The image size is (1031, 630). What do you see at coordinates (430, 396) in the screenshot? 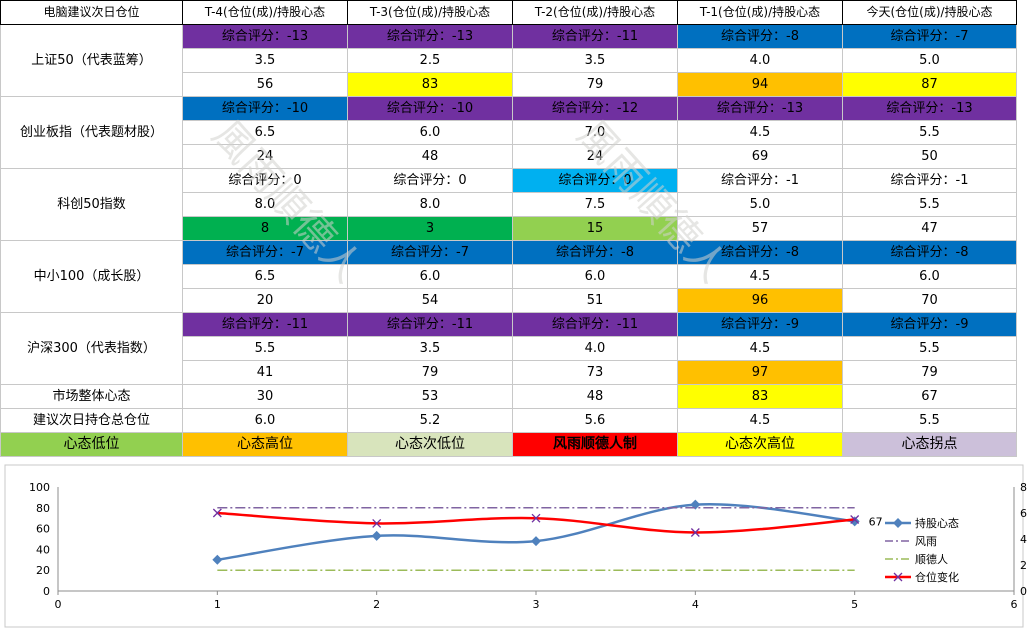
I see `market-mood-cell: 53` at bounding box center [430, 396].